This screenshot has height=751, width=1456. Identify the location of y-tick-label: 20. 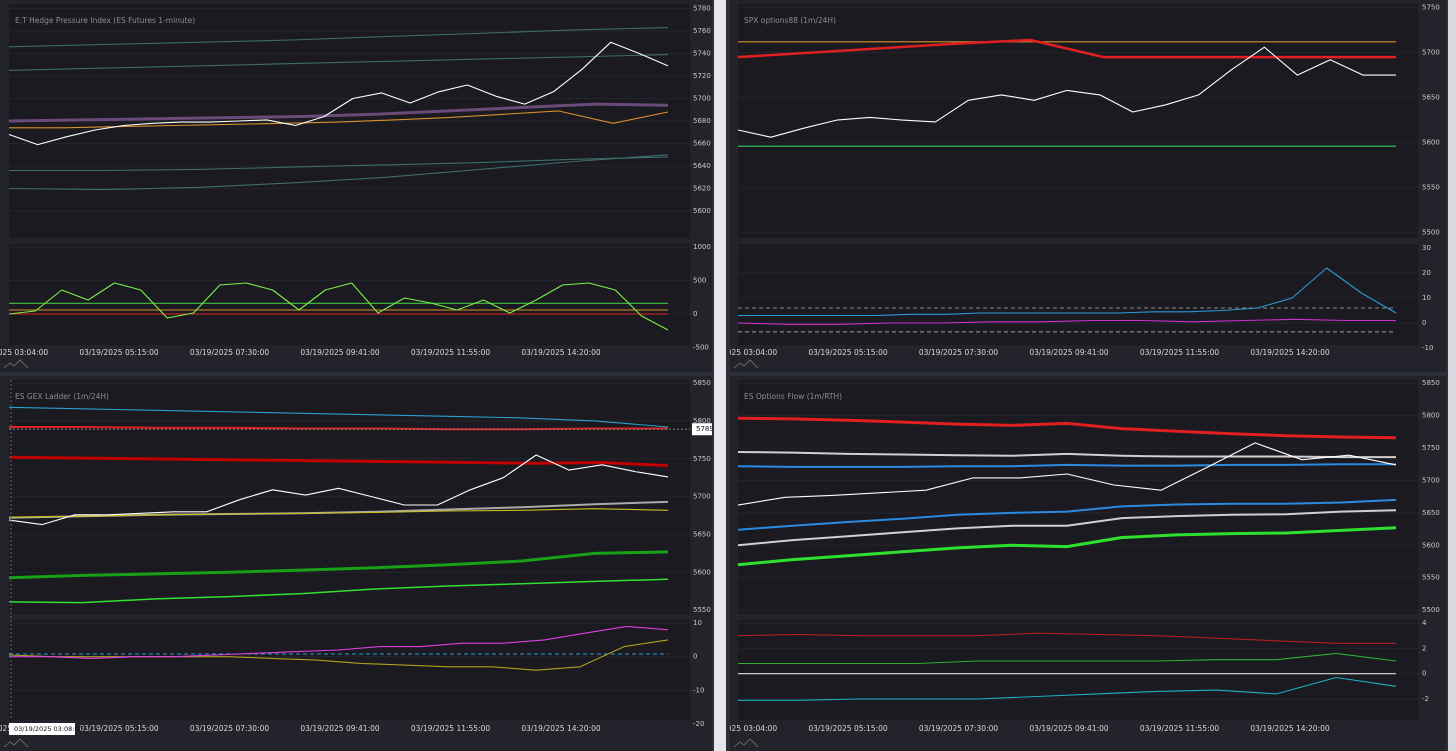
(1426, 273).